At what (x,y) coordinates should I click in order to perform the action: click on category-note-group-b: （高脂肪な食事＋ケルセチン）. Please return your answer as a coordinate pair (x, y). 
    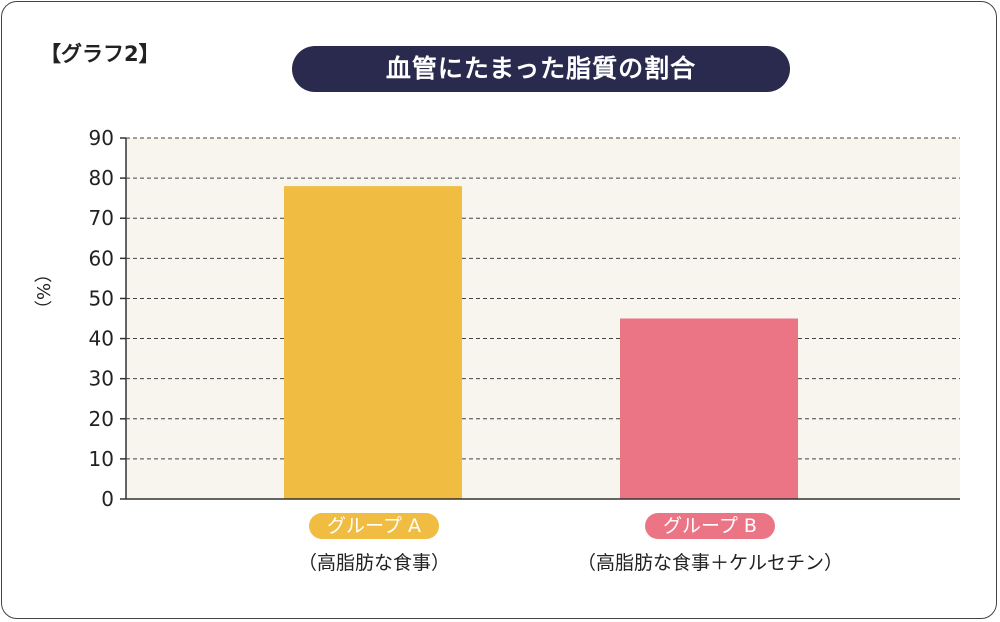
    Looking at the image, I should click on (709, 563).